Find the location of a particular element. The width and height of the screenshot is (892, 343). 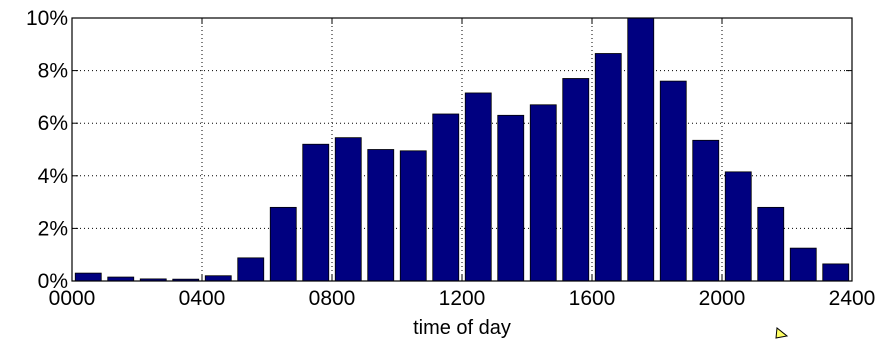

x-tick-label: 0400 is located at coordinates (202, 298).